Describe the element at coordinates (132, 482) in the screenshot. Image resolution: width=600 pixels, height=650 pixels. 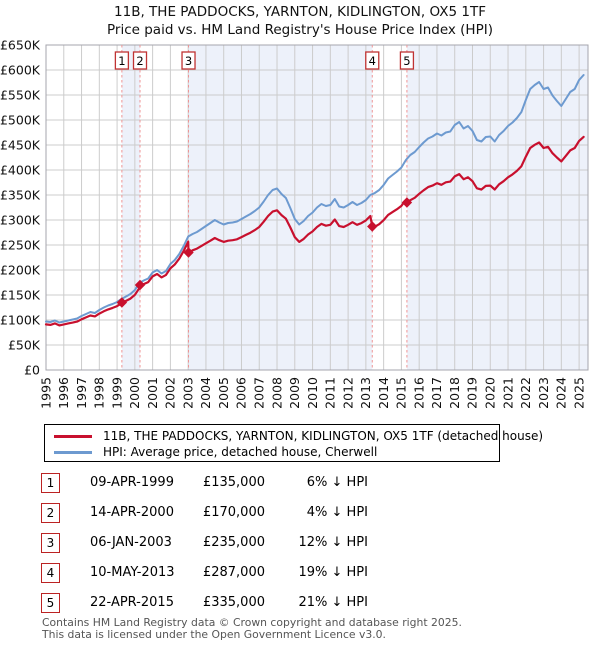
I see `sale-date: 09-APR-1999` at that location.